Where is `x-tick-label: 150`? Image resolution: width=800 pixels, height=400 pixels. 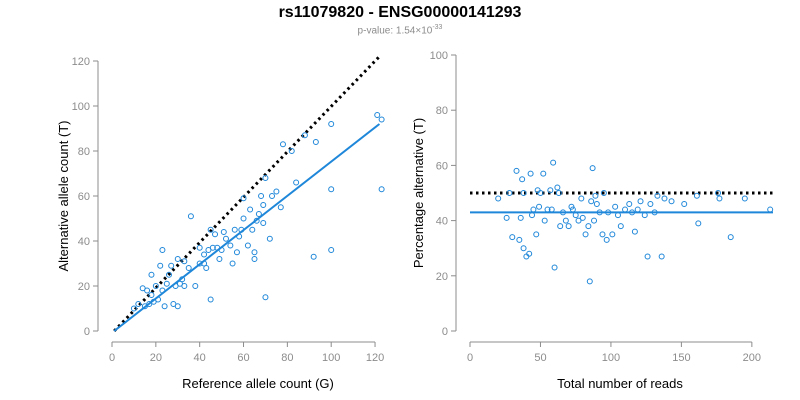
x-tick-label: 150 is located at coordinates (681, 358).